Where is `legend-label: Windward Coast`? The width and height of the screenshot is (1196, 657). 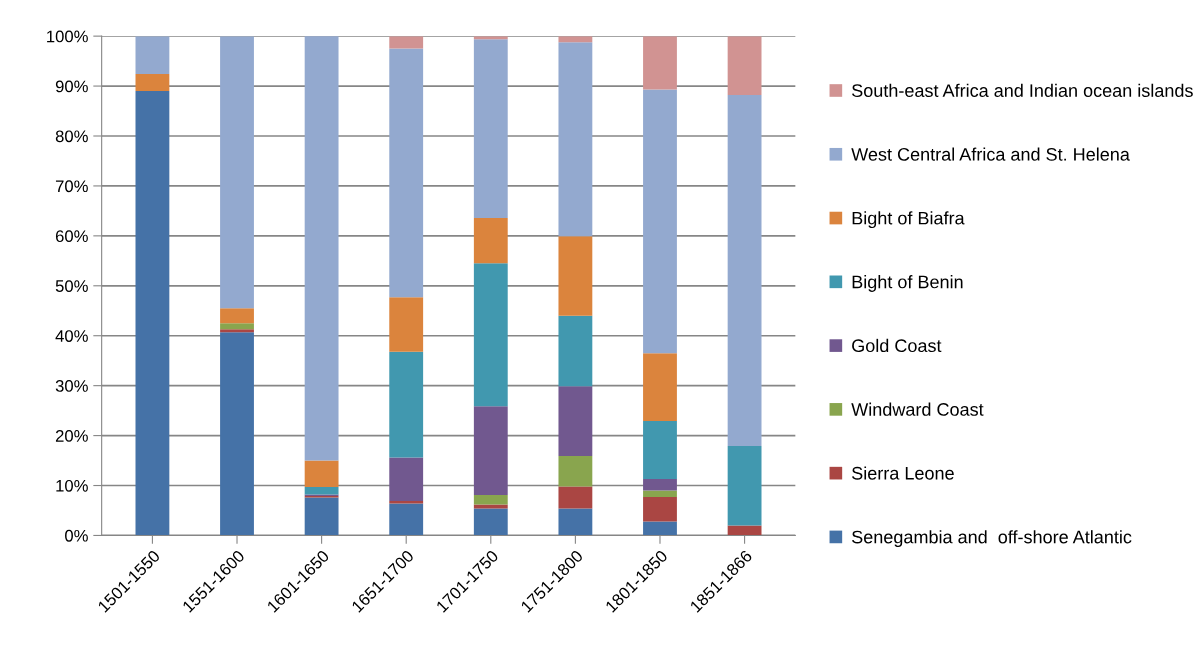
legend-label: Windward Coast is located at coordinates (917, 409).